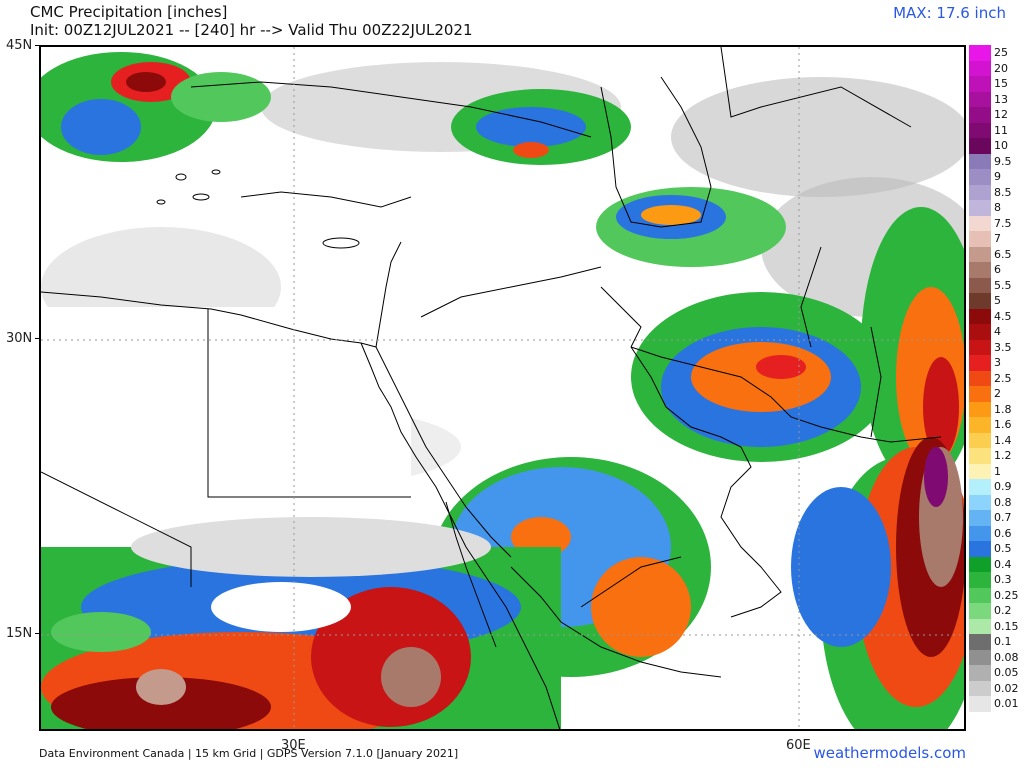 The height and width of the screenshot is (768, 1024). What do you see at coordinates (996, 208) in the screenshot?
I see `legend-entry: 8` at bounding box center [996, 208].